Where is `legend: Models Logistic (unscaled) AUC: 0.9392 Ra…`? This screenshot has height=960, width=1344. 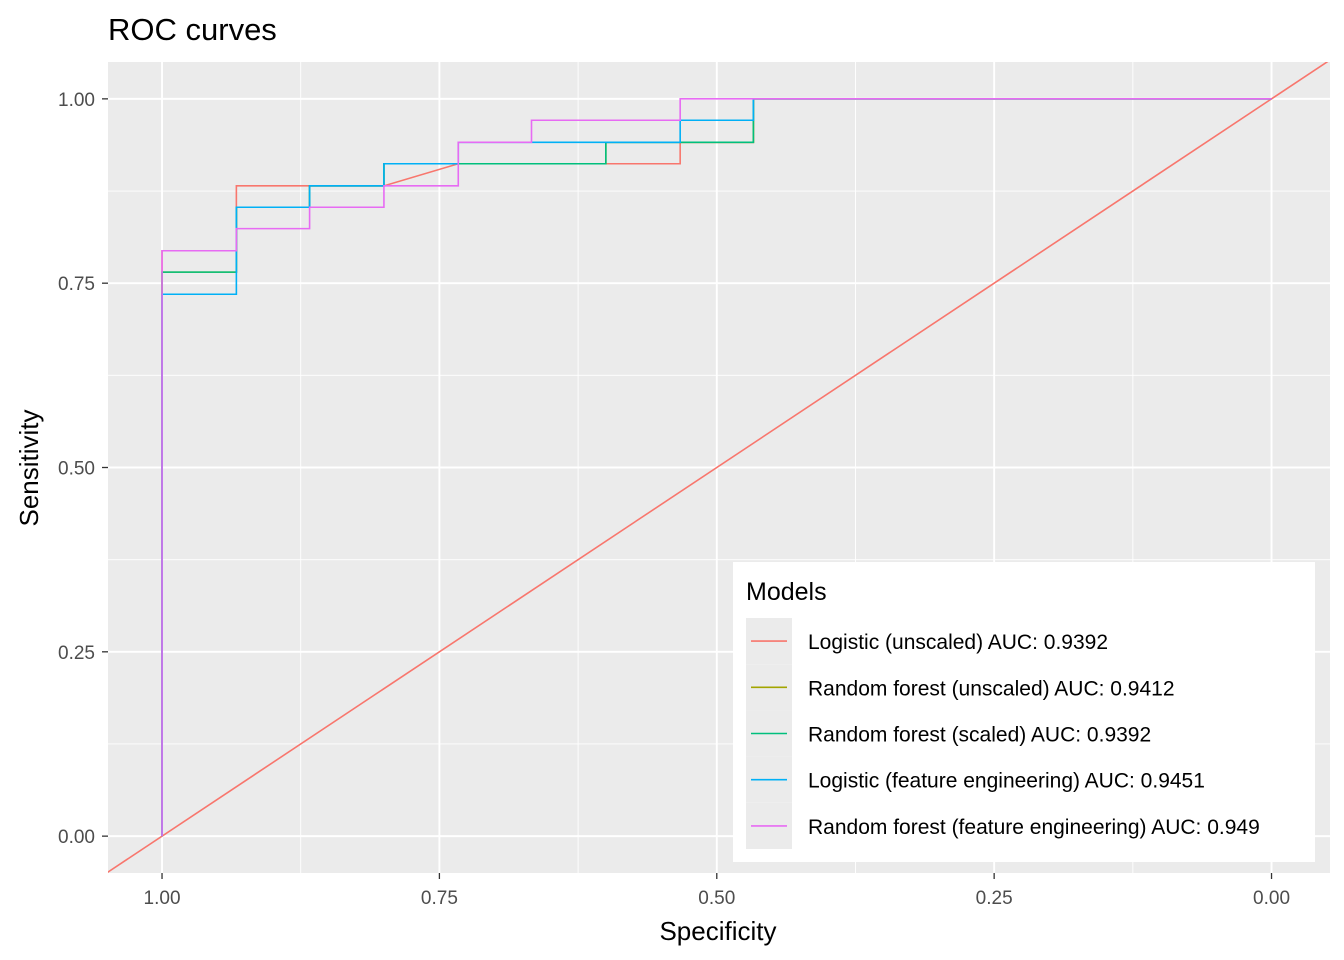 legend: Models Logistic (unscaled) AUC: 0.9392 Ra… is located at coordinates (1024, 712).